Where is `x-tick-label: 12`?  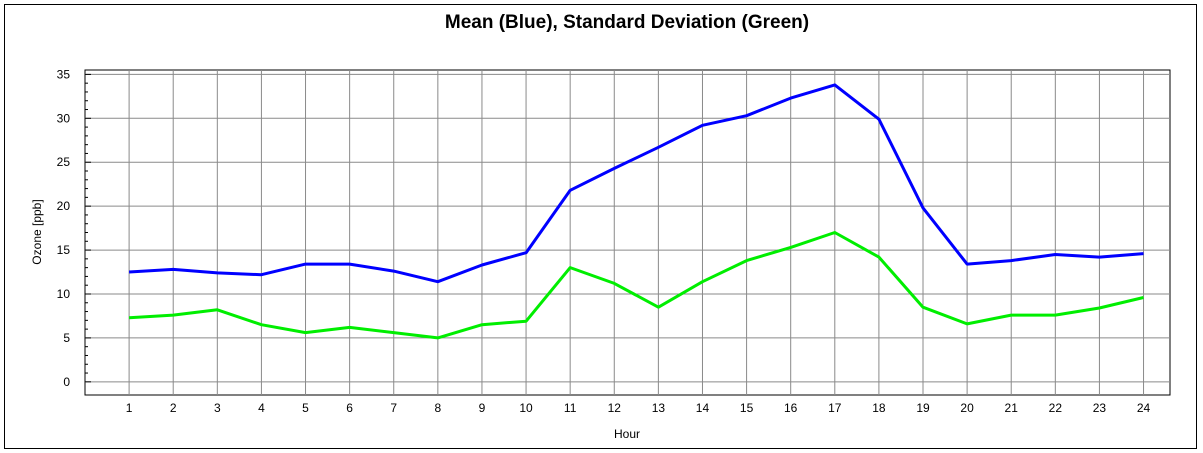
x-tick-label: 12 is located at coordinates (615, 408).